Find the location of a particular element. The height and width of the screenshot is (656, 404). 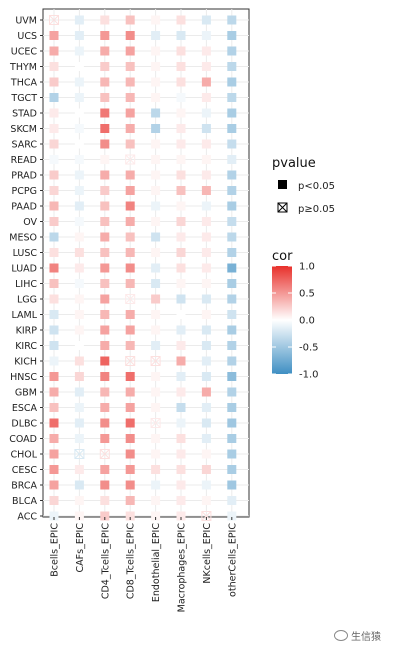

y-tick-label: KICH is located at coordinates (25, 362).